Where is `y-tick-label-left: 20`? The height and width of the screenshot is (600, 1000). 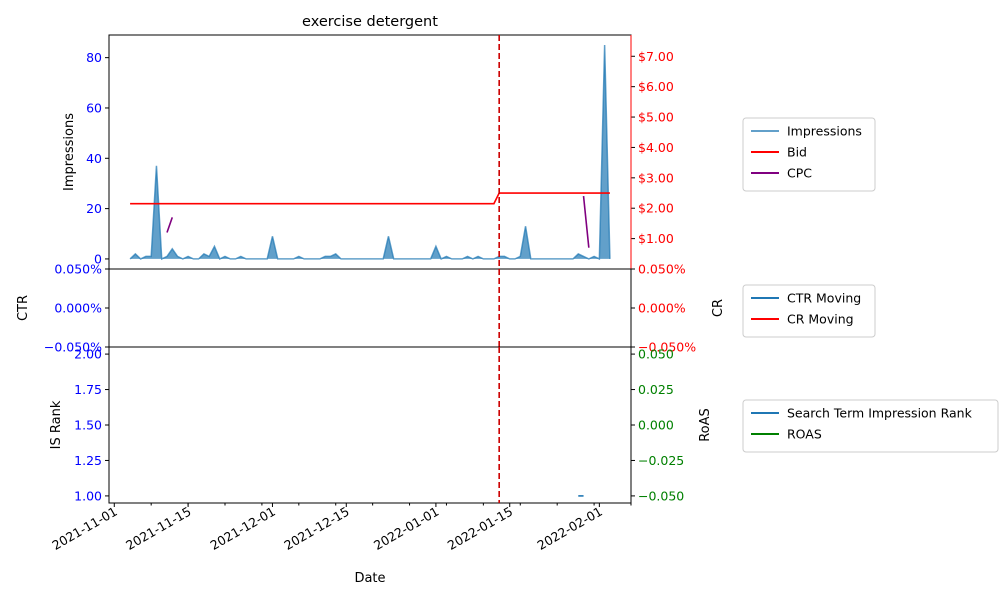
y-tick-label-left: 20 is located at coordinates (94, 208).